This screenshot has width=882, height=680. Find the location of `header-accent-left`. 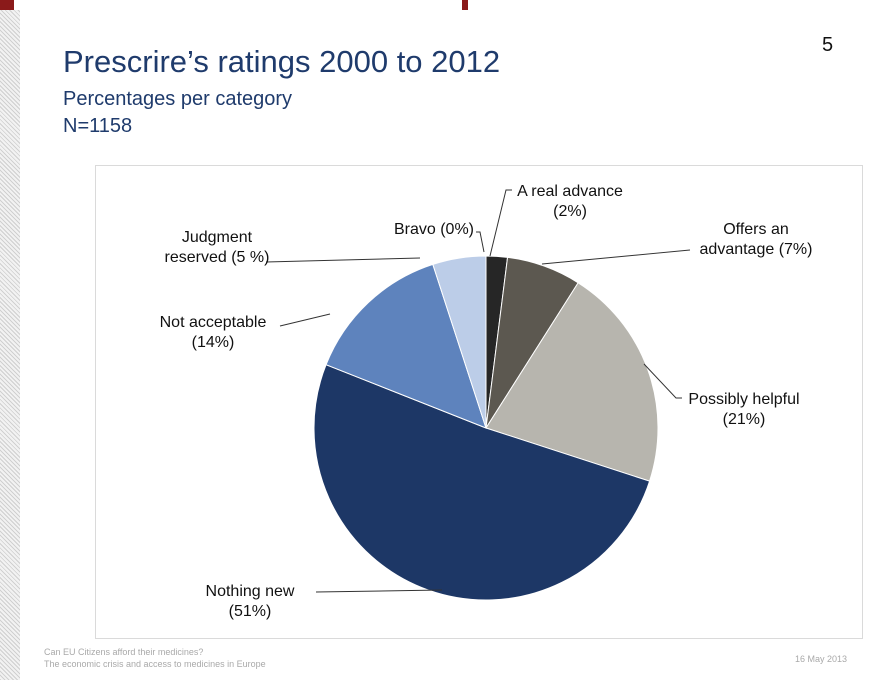

header-accent-left is located at coordinates (7, 5).